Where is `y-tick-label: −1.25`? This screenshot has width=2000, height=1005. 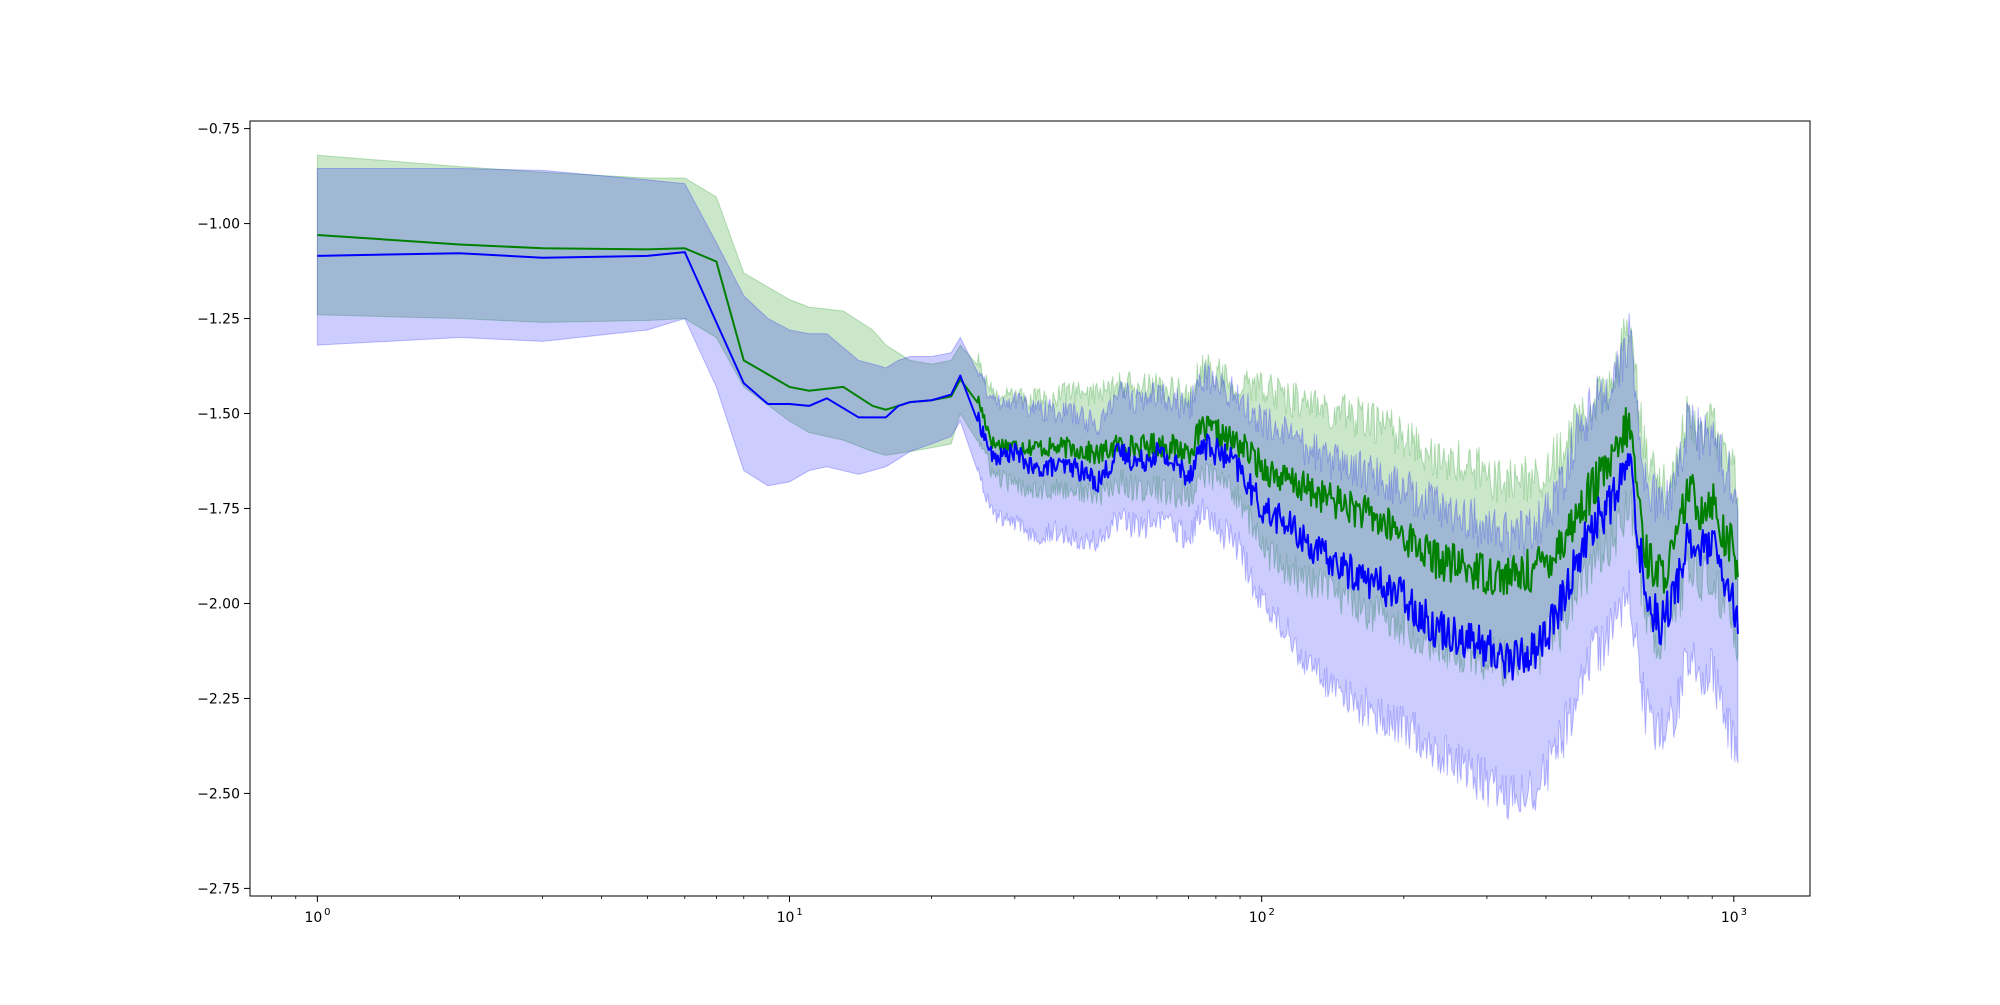
y-tick-label: −1.25 is located at coordinates (218, 320).